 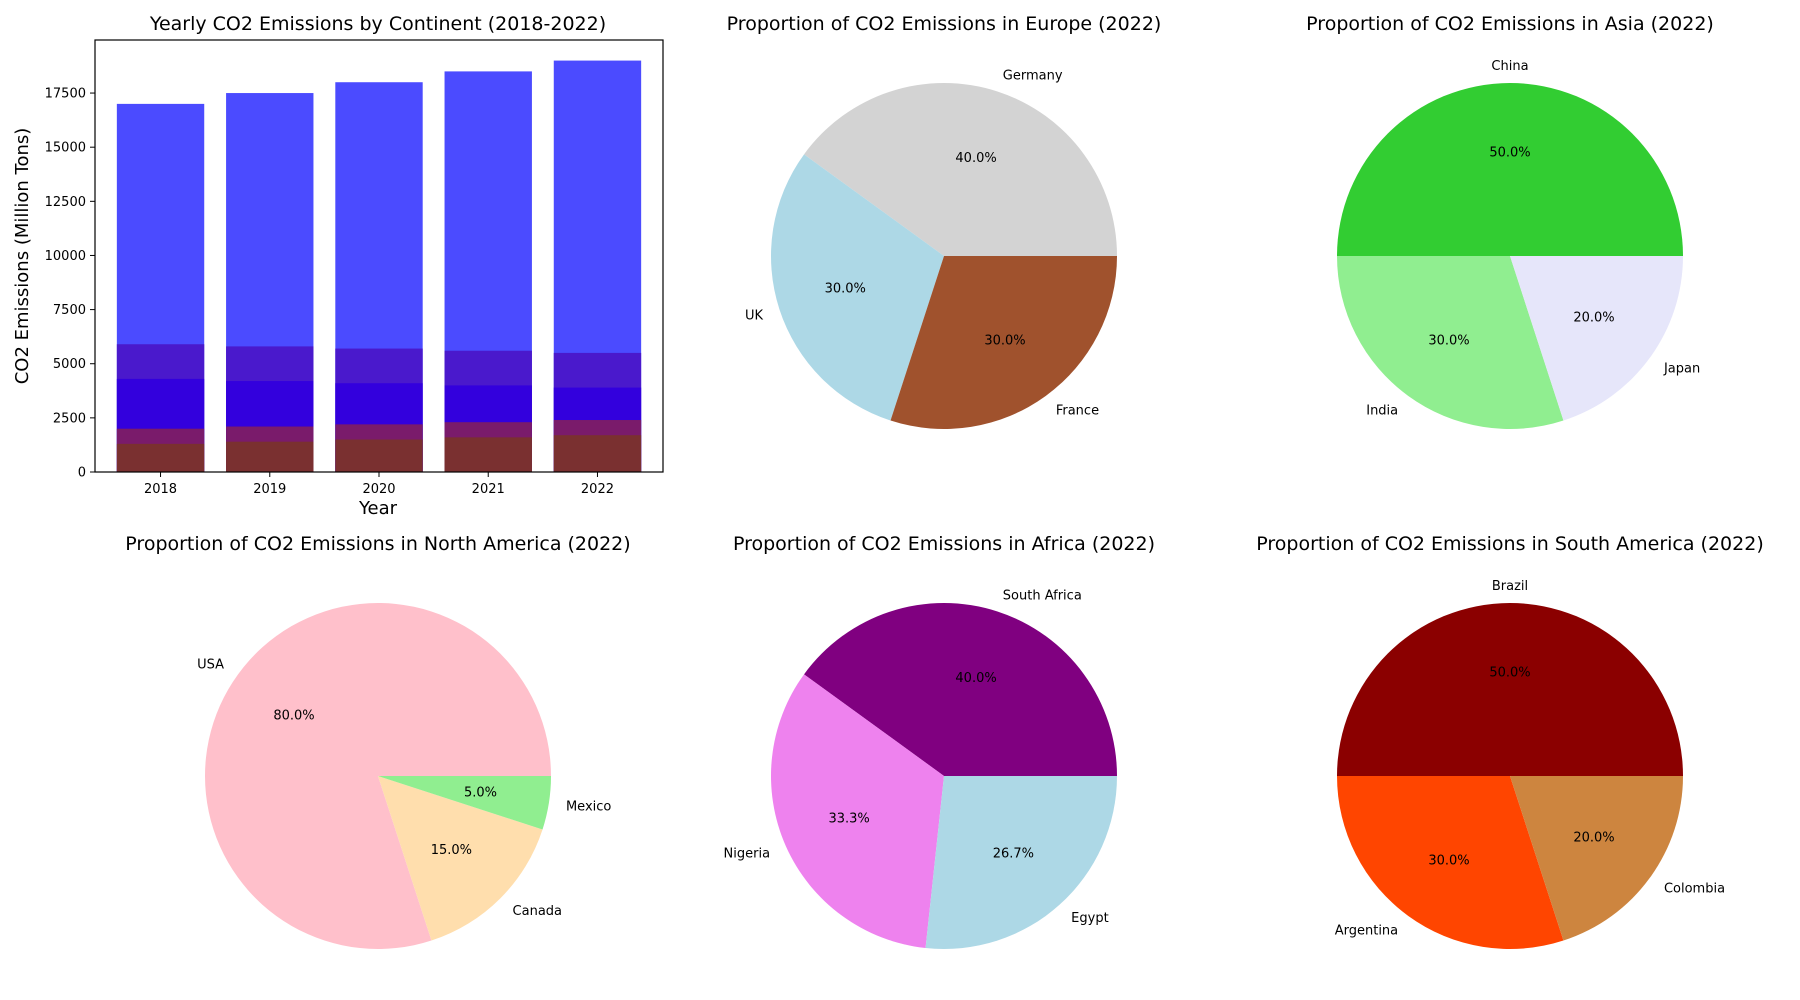 What do you see at coordinates (1510, 586) in the screenshot?
I see `pie-label-brazil: Brazil` at bounding box center [1510, 586].